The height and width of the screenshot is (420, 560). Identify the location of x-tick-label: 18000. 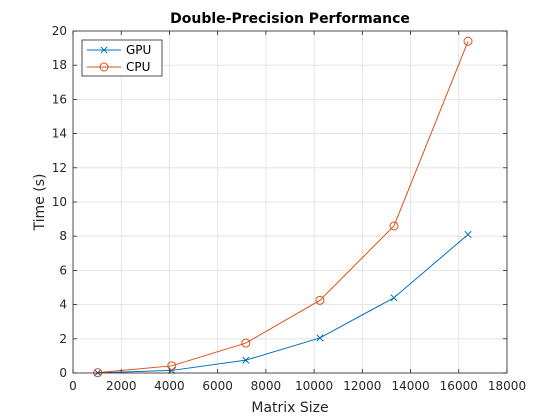
(507, 386).